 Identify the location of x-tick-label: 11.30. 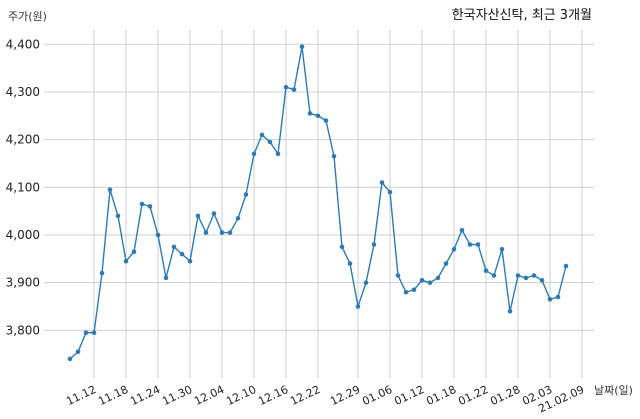
(177, 395).